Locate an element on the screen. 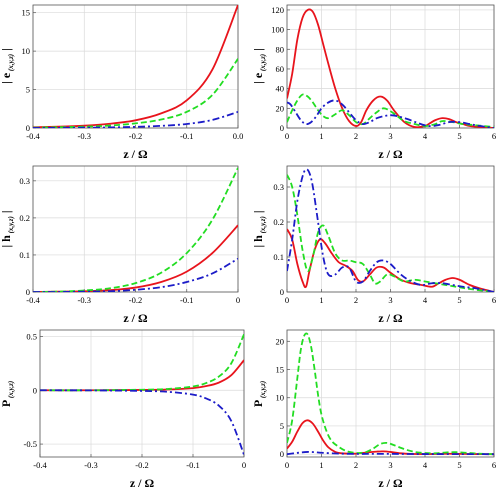 The width and height of the screenshot is (498, 497). x-tick-label: -0.2 is located at coordinates (135, 300).